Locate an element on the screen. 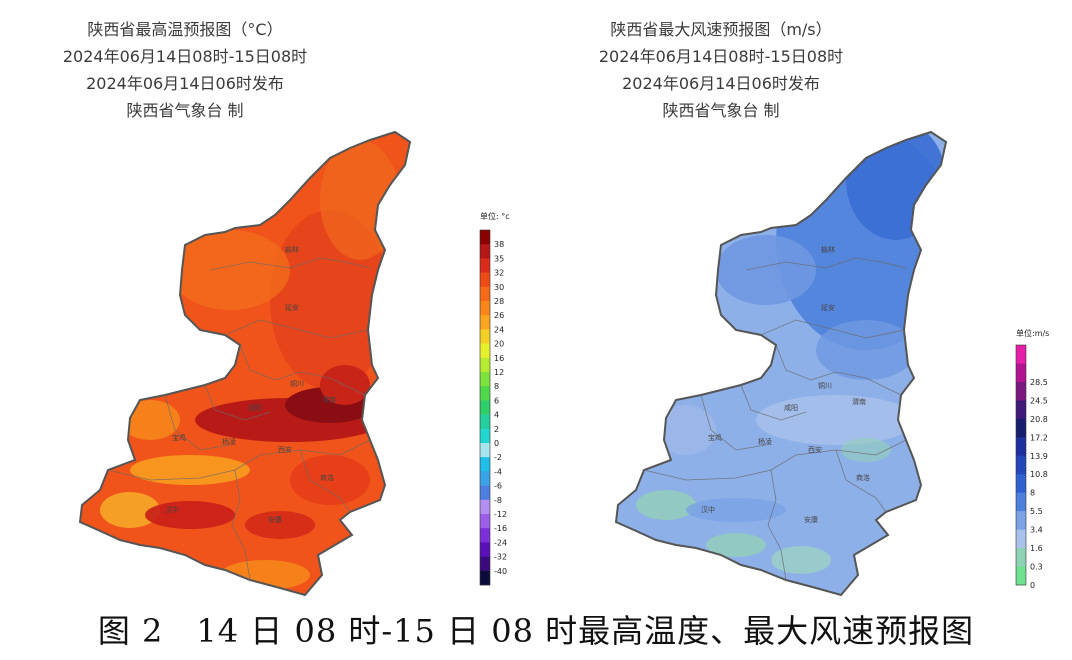  temperature-legend-unit: 单位: °c is located at coordinates (495, 216).